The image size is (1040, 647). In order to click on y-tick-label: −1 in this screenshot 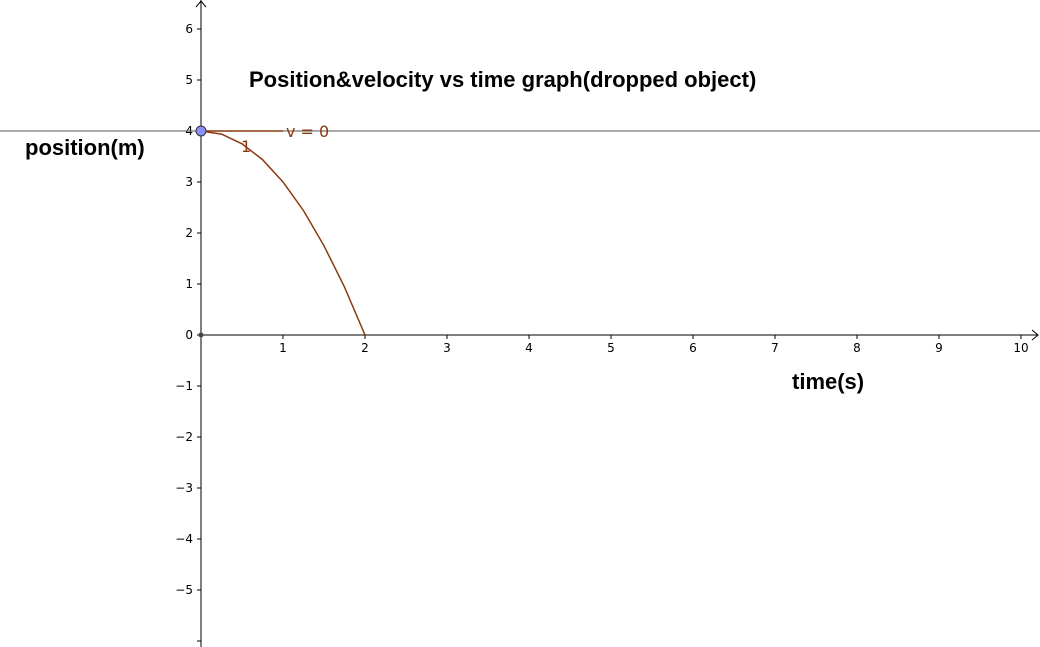, I will do `click(184, 386)`.